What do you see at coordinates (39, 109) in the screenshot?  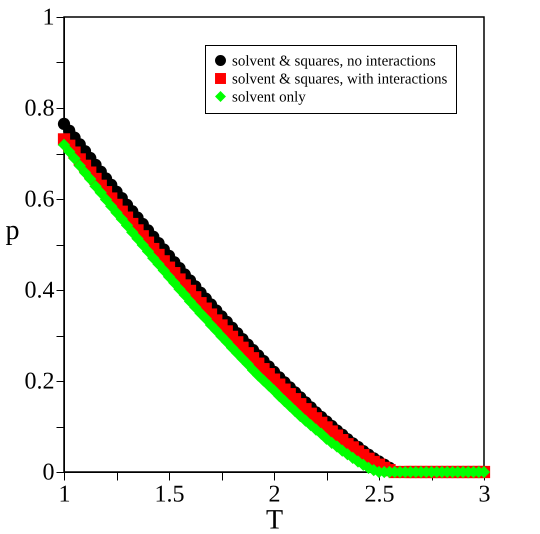 I see `y-tick-label: 0.8` at bounding box center [39, 109].